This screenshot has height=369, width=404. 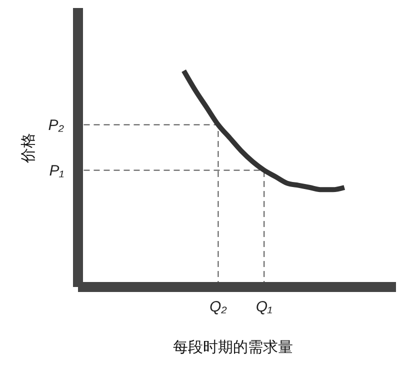 What do you see at coordinates (28, 148) in the screenshot?
I see `y-axis-title: 价格` at bounding box center [28, 148].